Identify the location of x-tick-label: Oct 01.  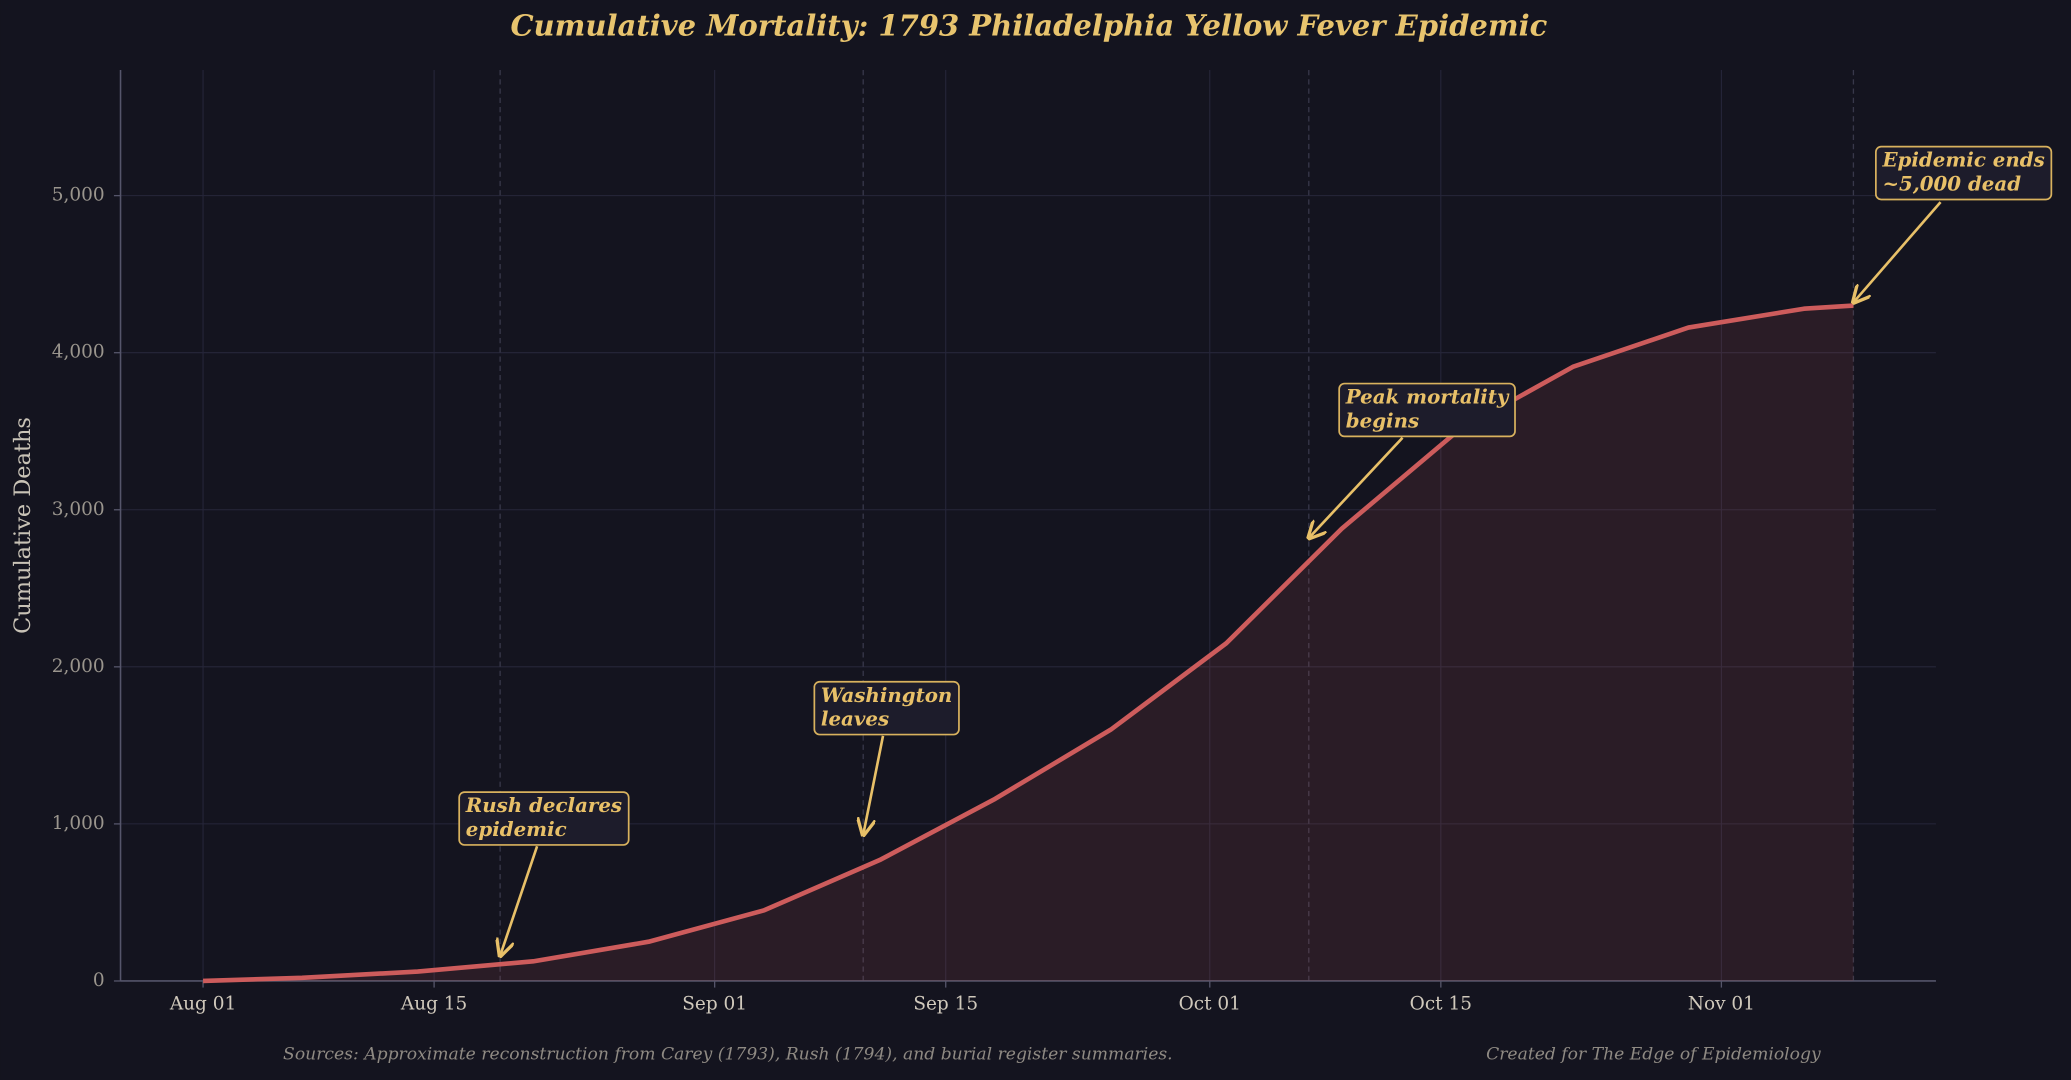
(1210, 1004).